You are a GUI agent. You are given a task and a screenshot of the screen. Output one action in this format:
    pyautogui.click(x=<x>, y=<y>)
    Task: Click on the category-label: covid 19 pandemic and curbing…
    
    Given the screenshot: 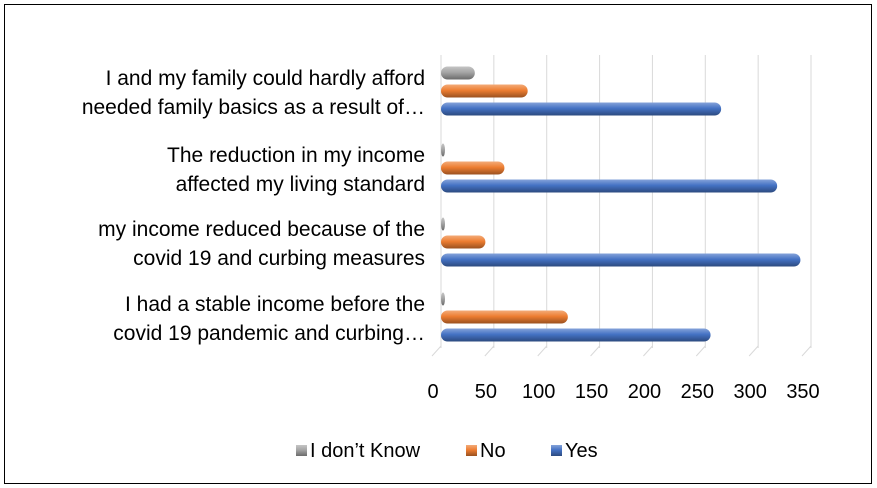 What is the action you would take?
    pyautogui.click(x=269, y=333)
    